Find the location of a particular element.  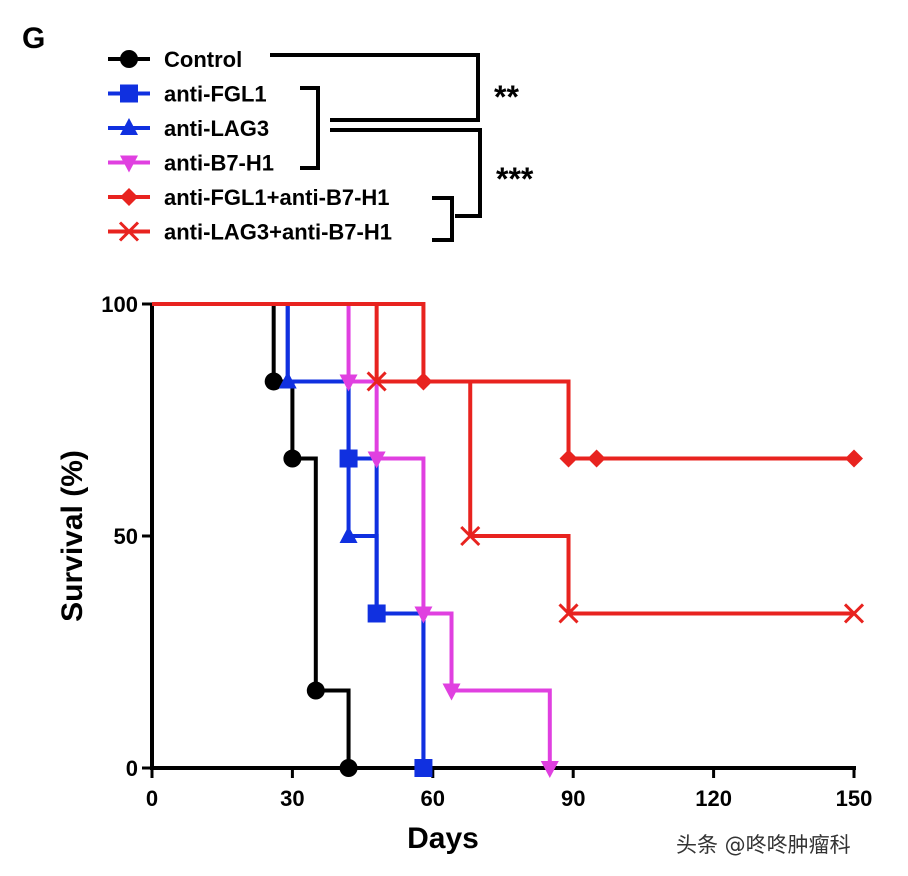

legend-marker-circle is located at coordinates (129, 59).